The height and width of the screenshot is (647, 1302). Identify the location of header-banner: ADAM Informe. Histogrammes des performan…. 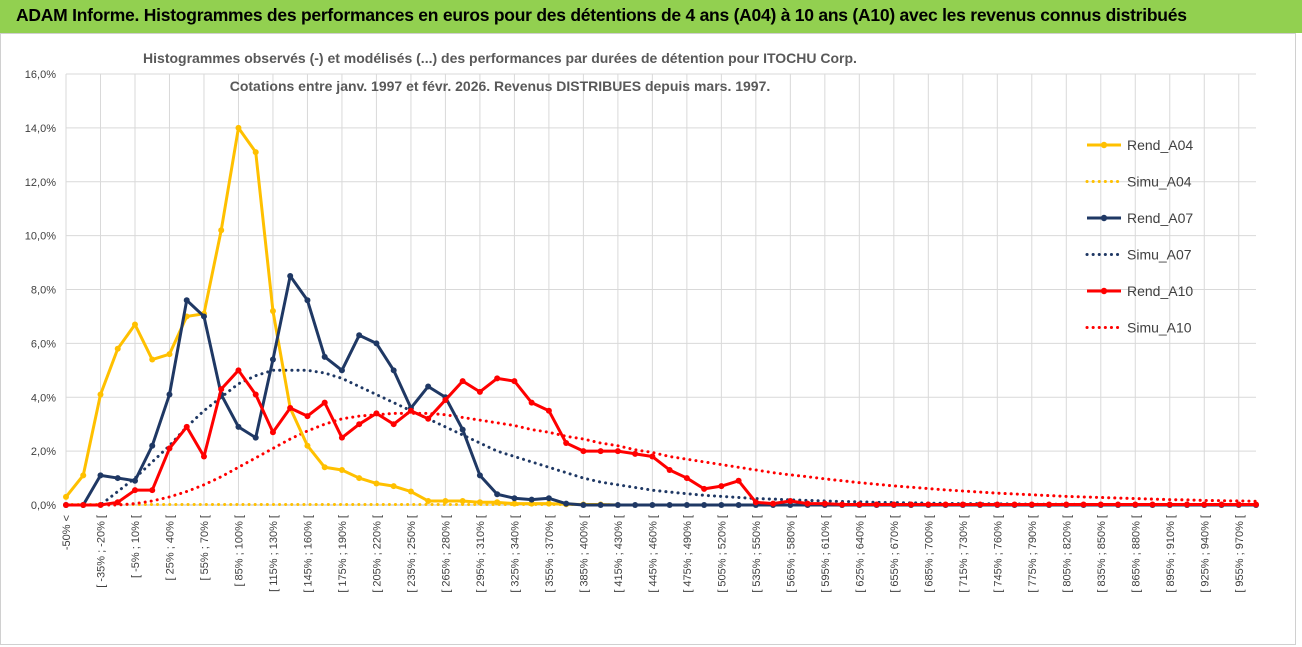
(651, 16).